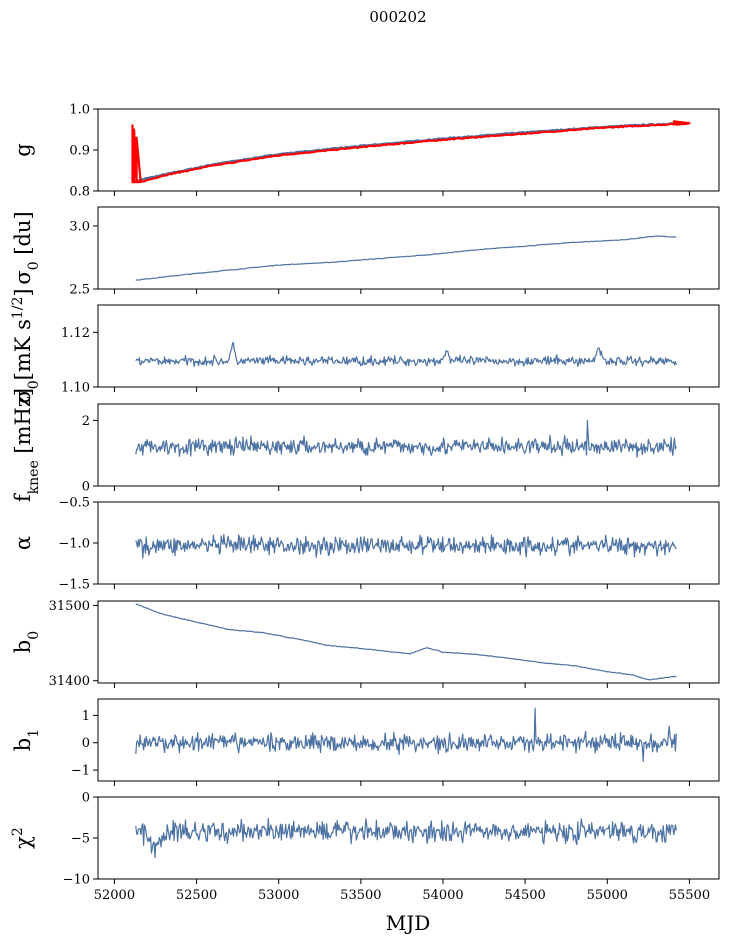 The width and height of the screenshot is (729, 944). What do you see at coordinates (26, 445) in the screenshot?
I see `y-axis-label: fknee [mHz]` at bounding box center [26, 445].